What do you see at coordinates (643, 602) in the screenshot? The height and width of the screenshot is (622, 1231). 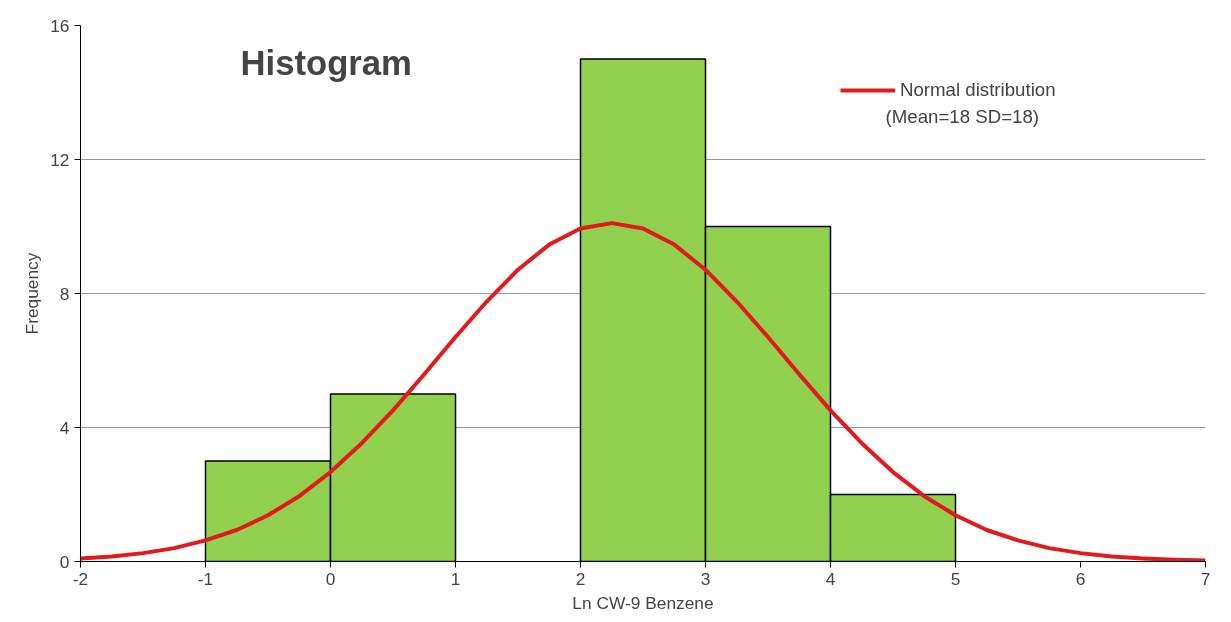 I see `x-axis-title: Ln CW-9 Benzene` at bounding box center [643, 602].